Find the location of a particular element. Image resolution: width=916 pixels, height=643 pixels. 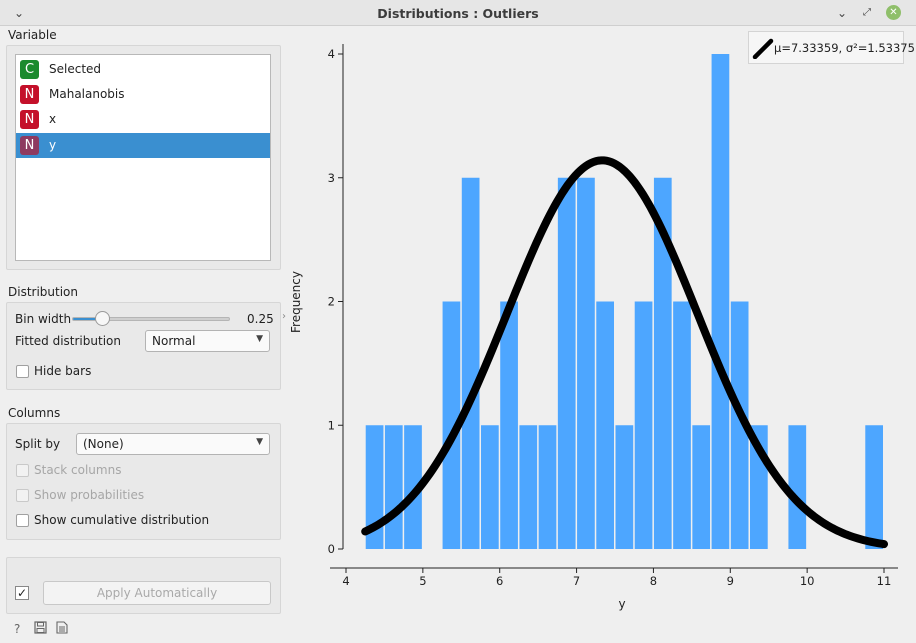

variable-item-x: N x is located at coordinates (143, 119).